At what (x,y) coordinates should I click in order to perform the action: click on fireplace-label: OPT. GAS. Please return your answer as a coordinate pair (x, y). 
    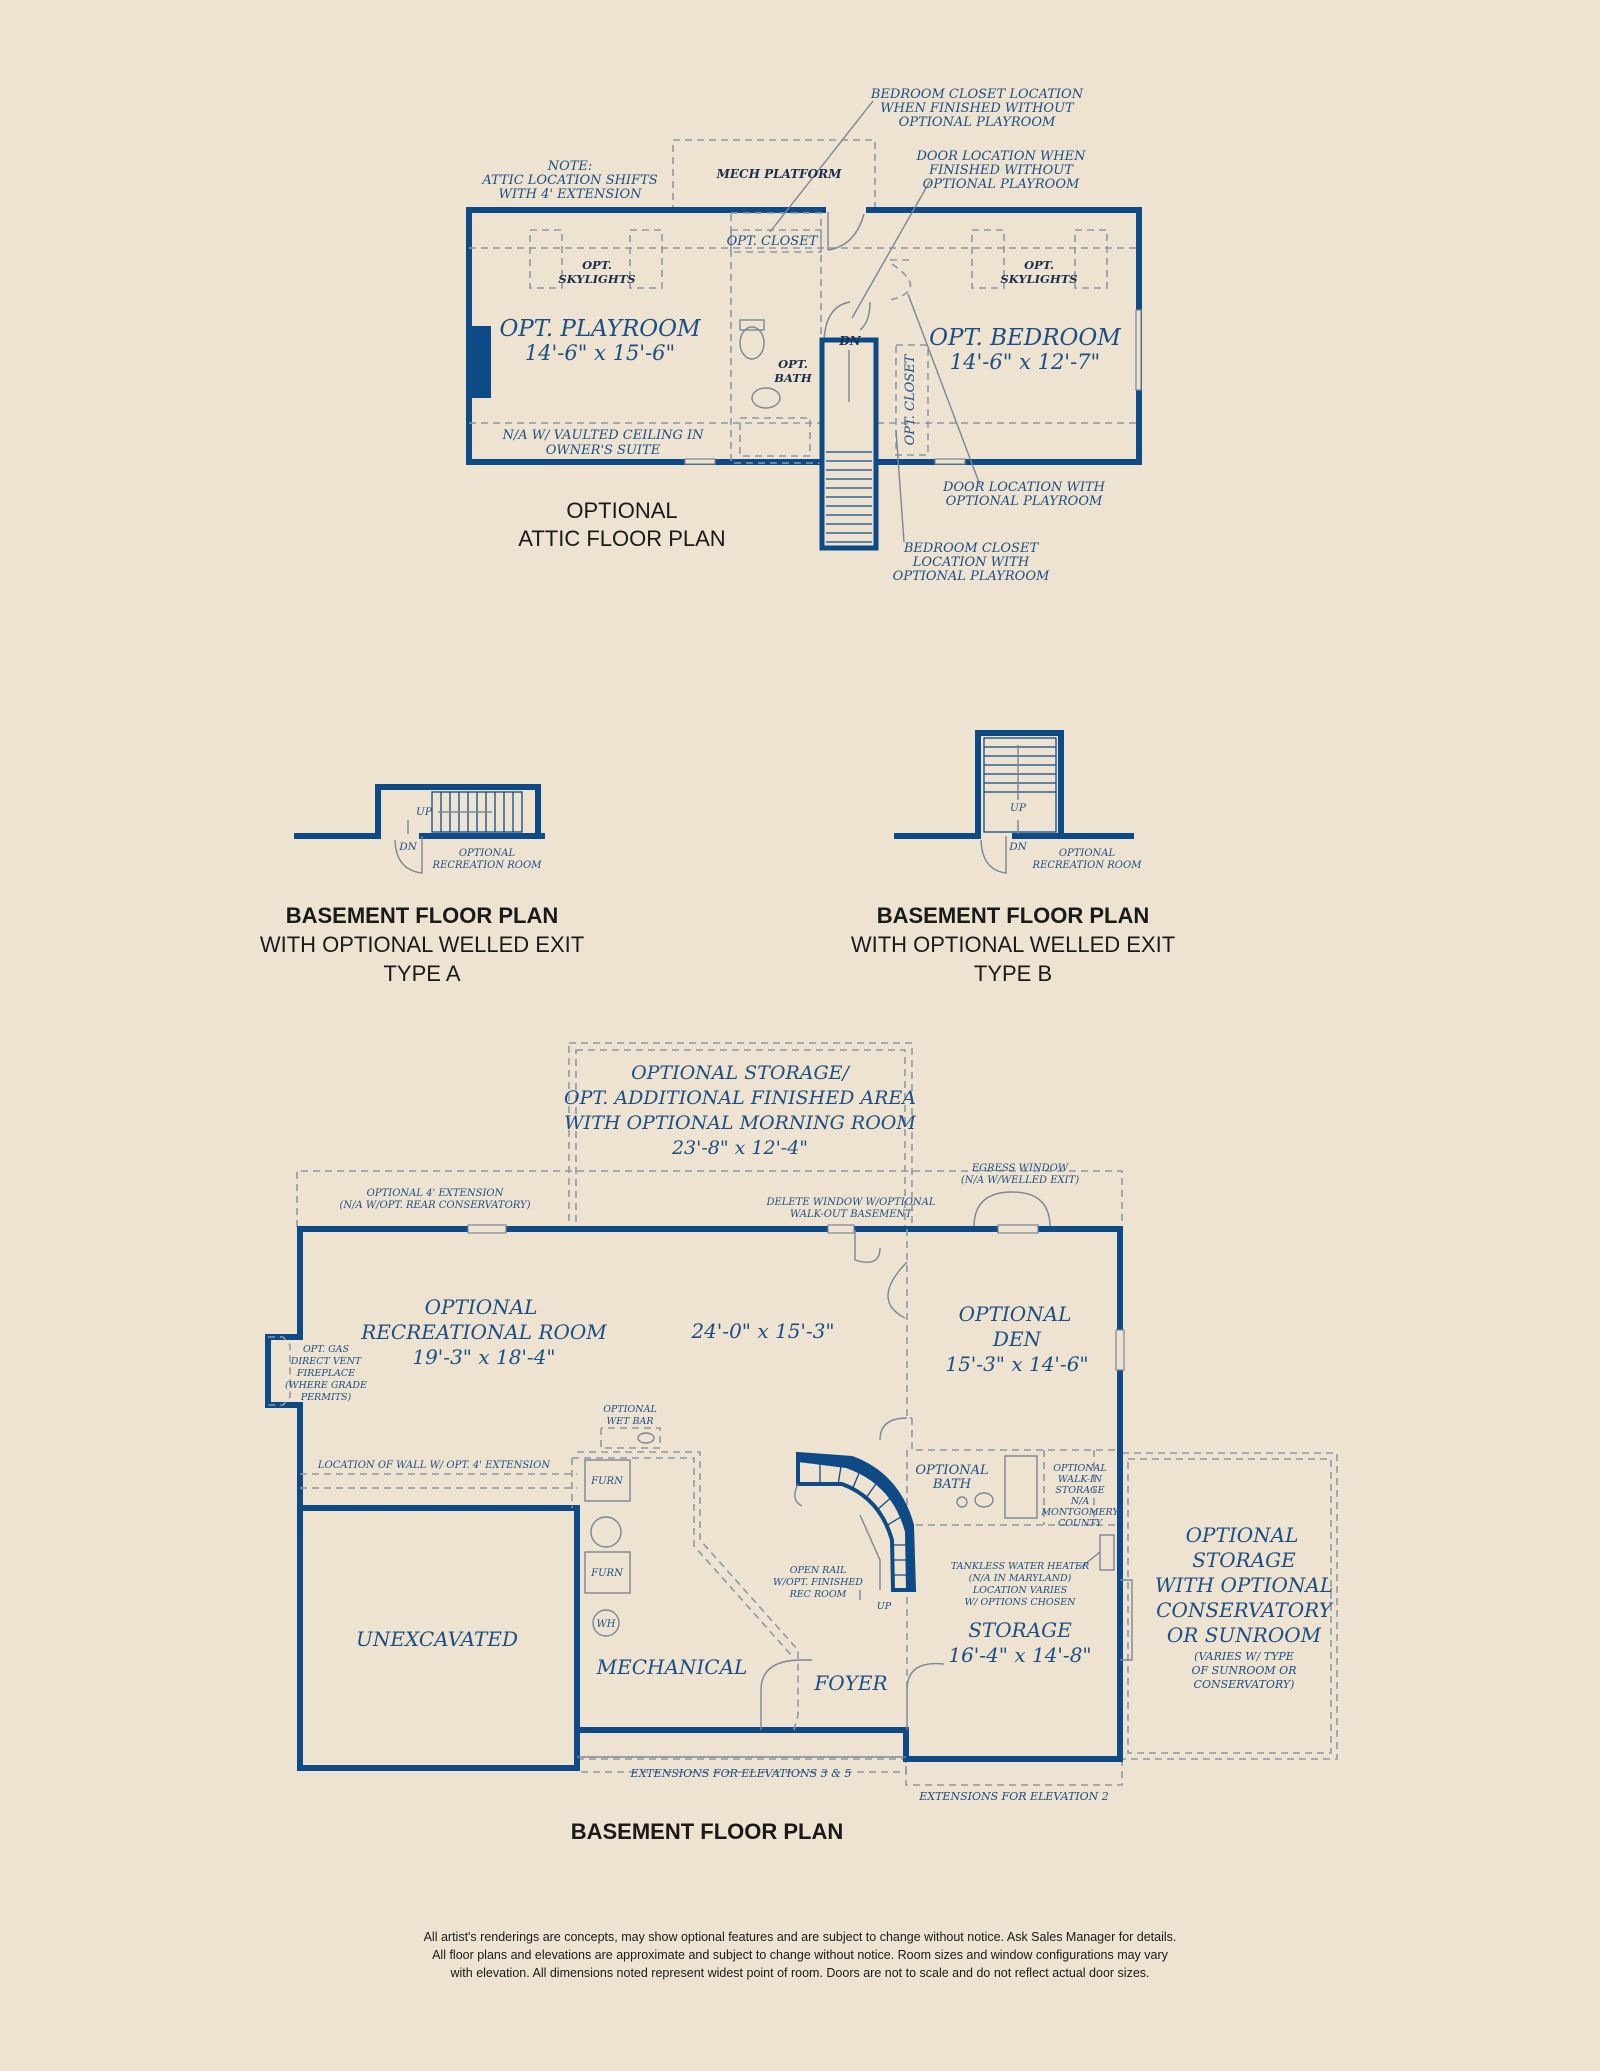
    Looking at the image, I should click on (326, 1349).